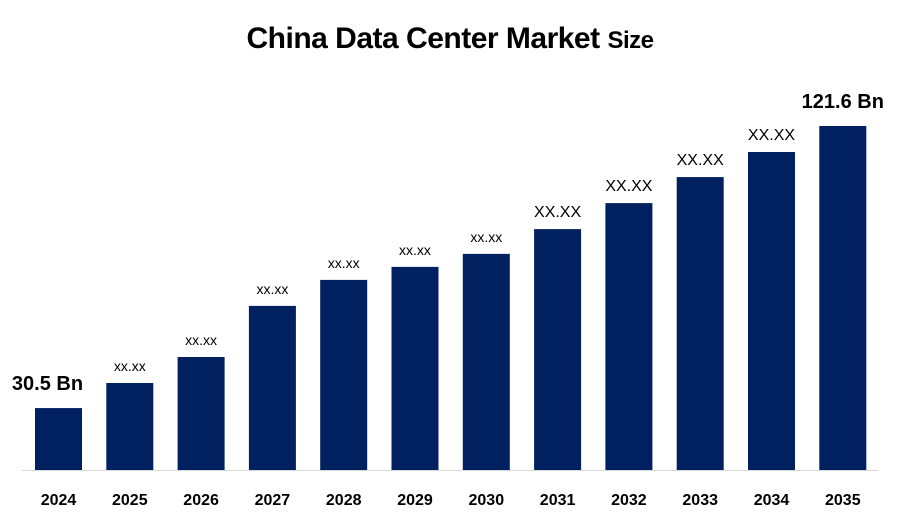  Describe the element at coordinates (558, 349) in the screenshot. I see `bar-2031` at that location.